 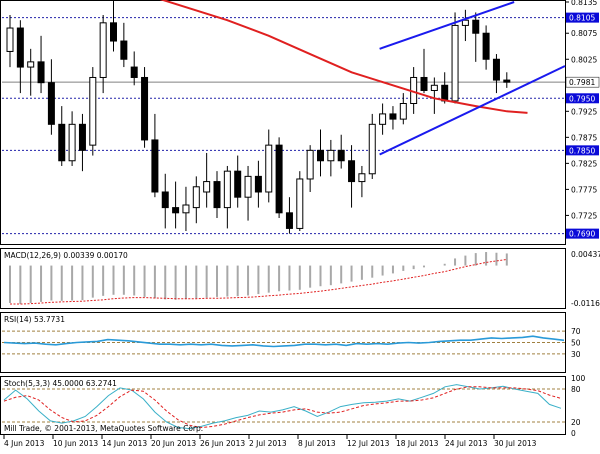 What do you see at coordinates (582, 150) in the screenshot?
I see `level-badge-label: 0.7850` at bounding box center [582, 150].